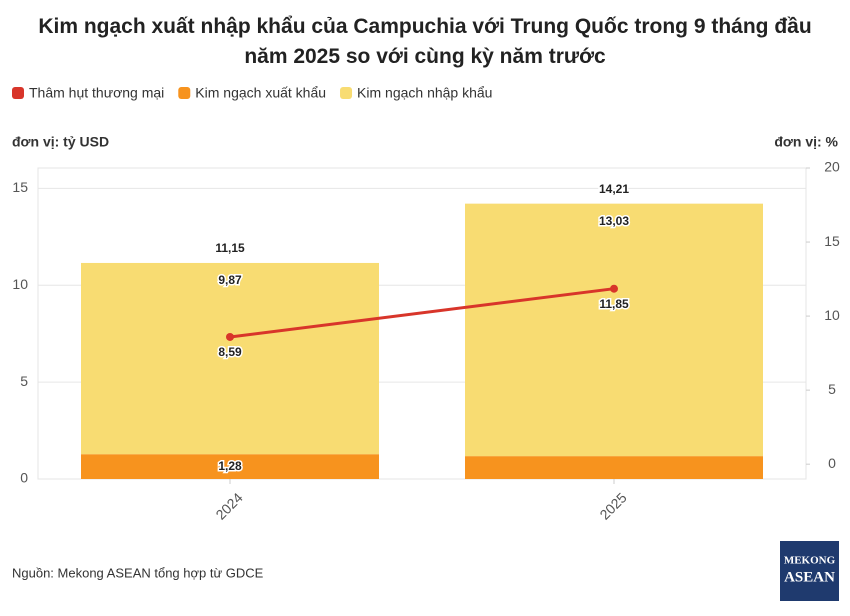  What do you see at coordinates (228, 505) in the screenshot?
I see `x-tick-label: 2024` at bounding box center [228, 505].